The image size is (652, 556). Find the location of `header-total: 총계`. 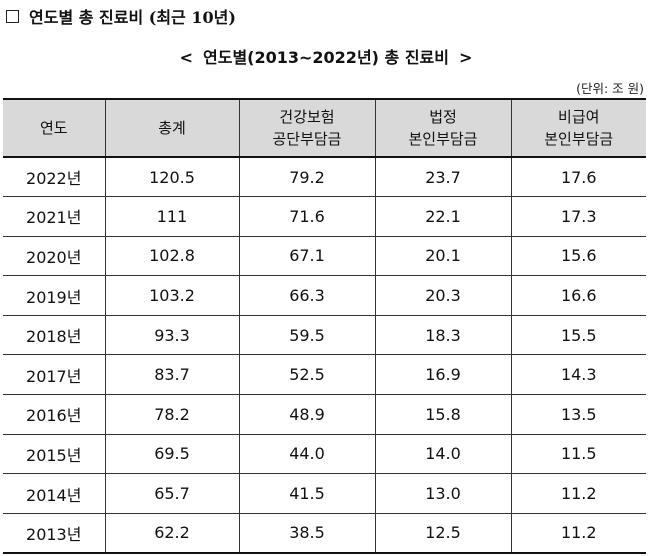

header-total: 총계 is located at coordinates (172, 128).